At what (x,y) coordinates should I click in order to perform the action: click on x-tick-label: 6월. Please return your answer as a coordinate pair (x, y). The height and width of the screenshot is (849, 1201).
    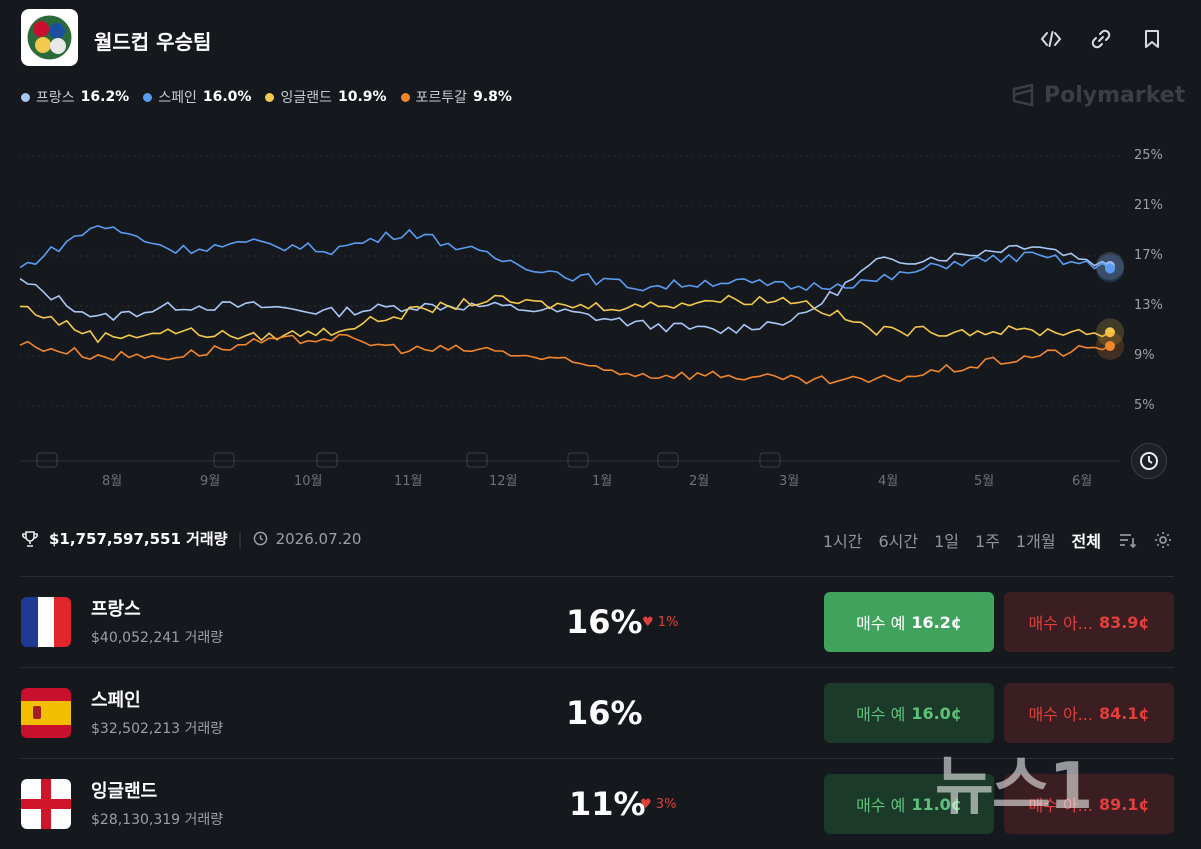
    Looking at the image, I should click on (1082, 481).